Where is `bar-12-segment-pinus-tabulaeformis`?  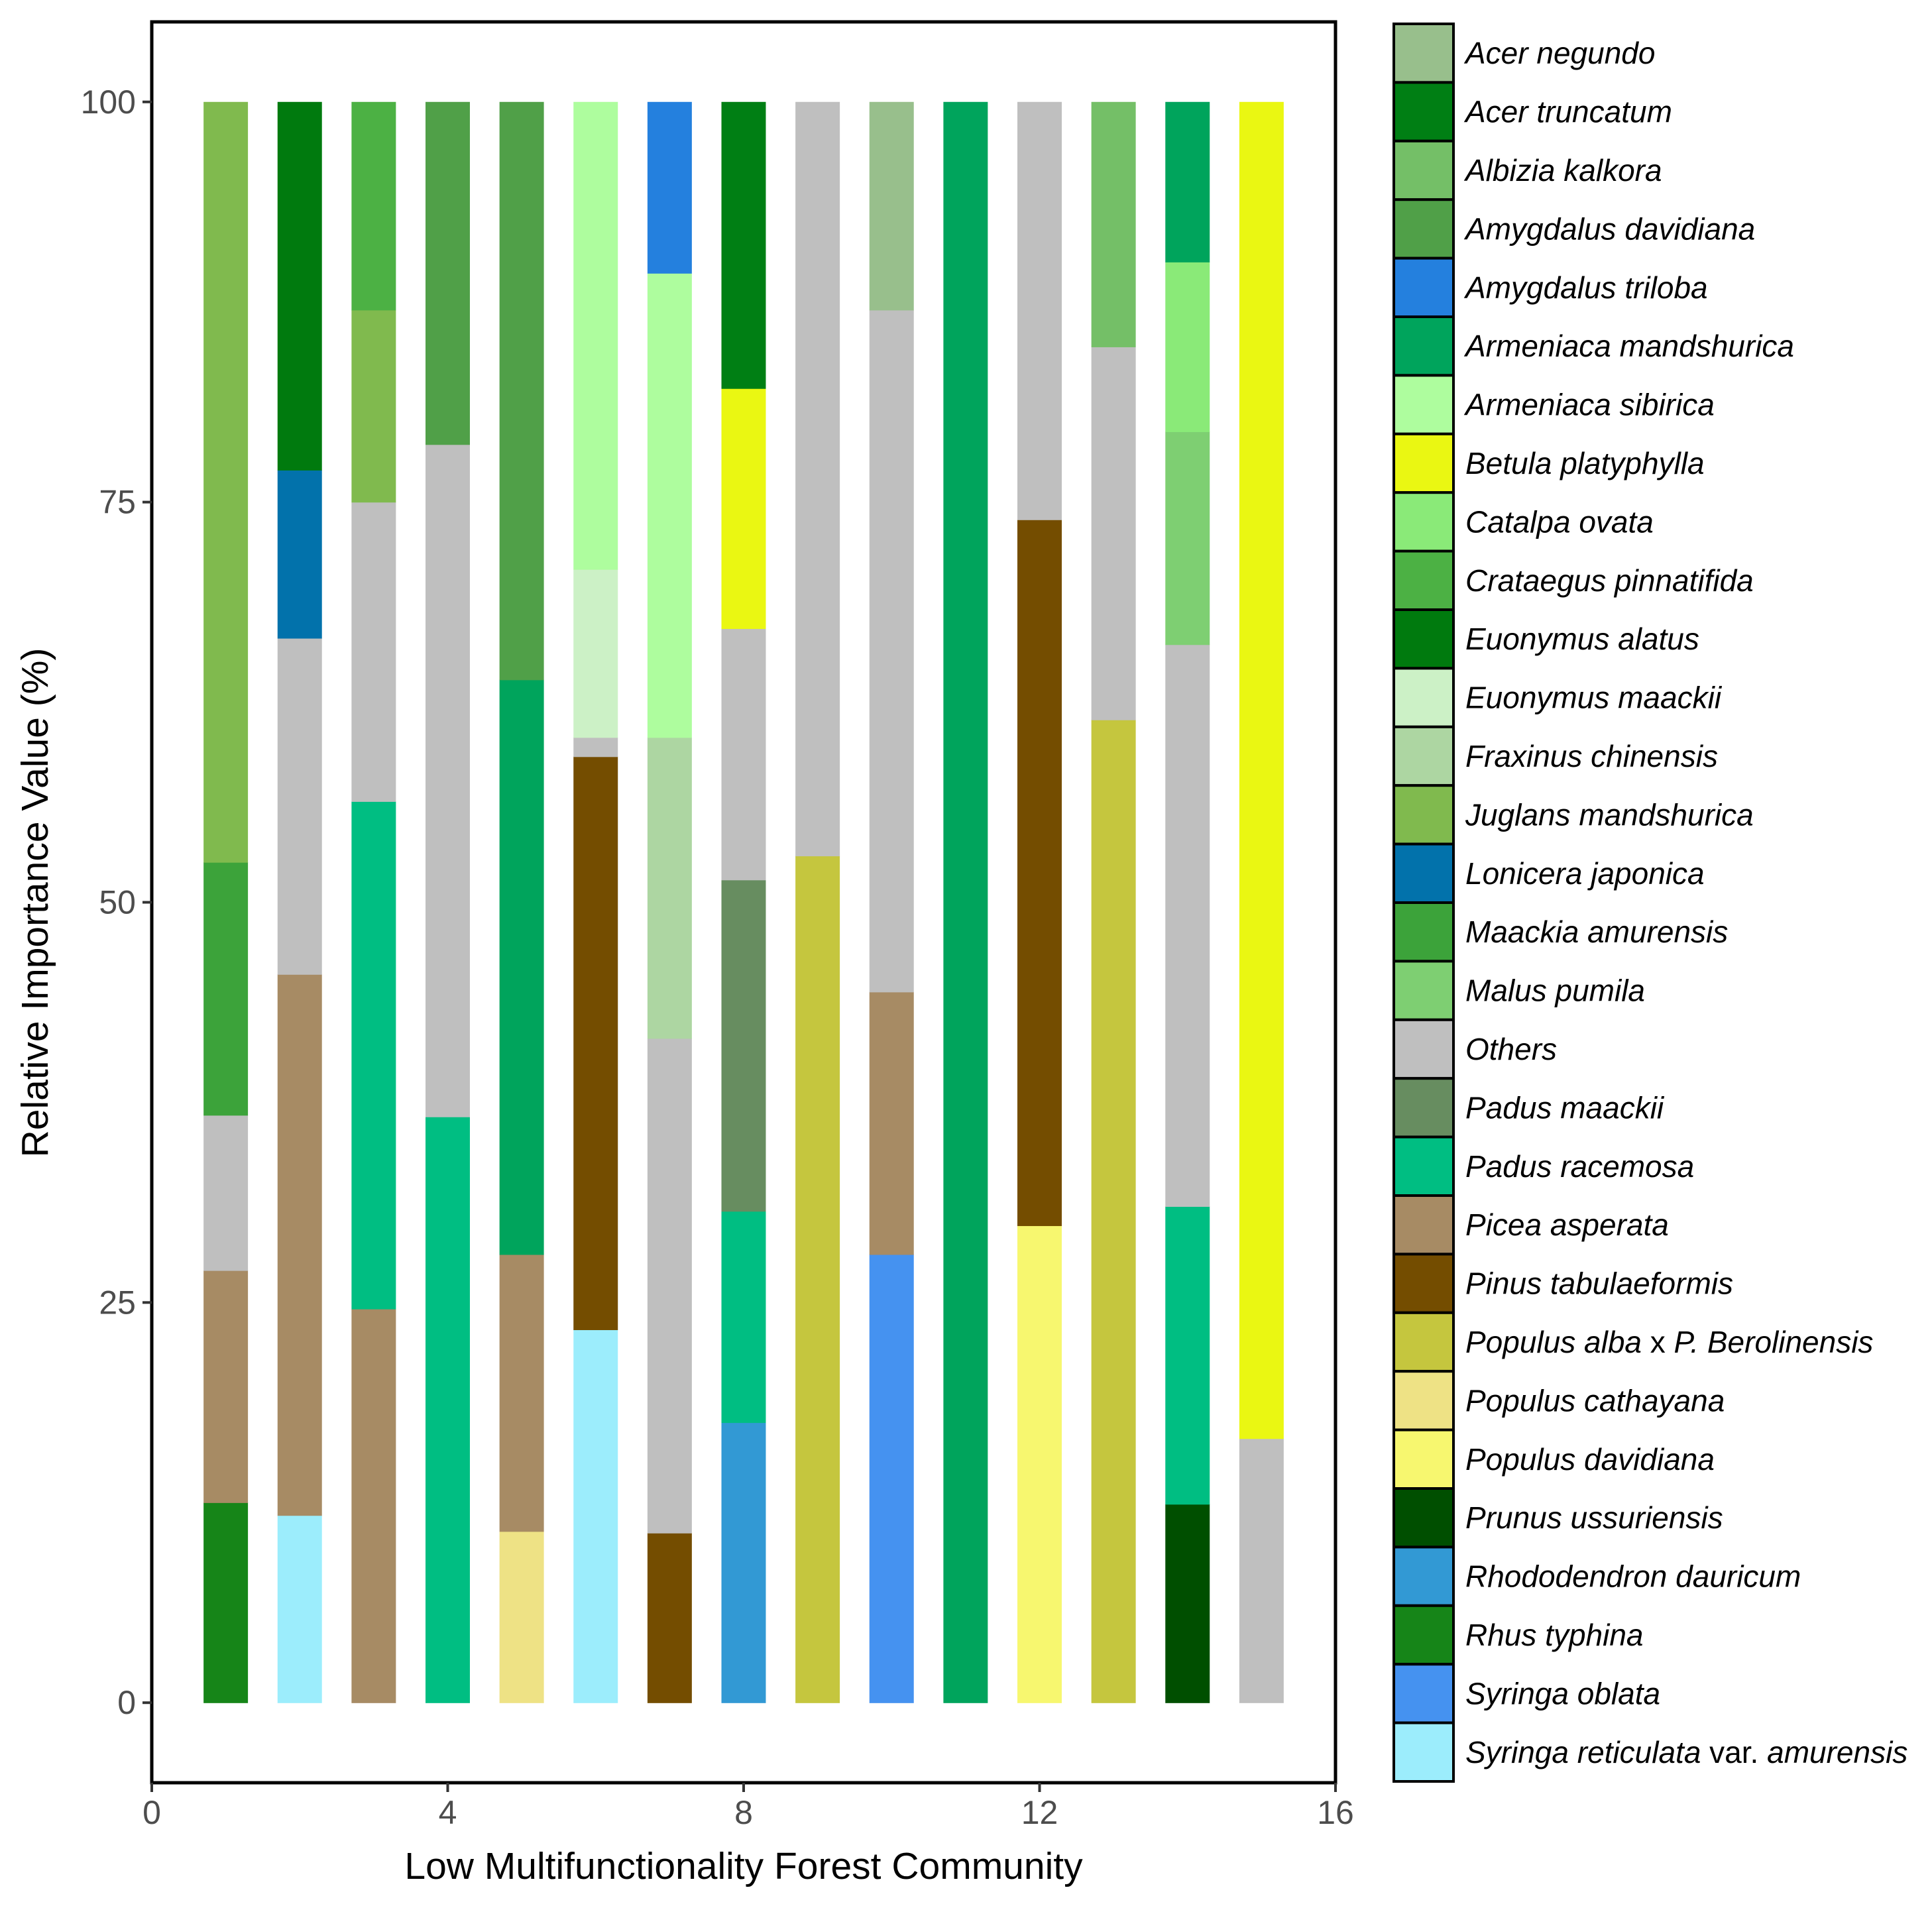
bar-12-segment-pinus-tabulaeformis is located at coordinates (1039, 873).